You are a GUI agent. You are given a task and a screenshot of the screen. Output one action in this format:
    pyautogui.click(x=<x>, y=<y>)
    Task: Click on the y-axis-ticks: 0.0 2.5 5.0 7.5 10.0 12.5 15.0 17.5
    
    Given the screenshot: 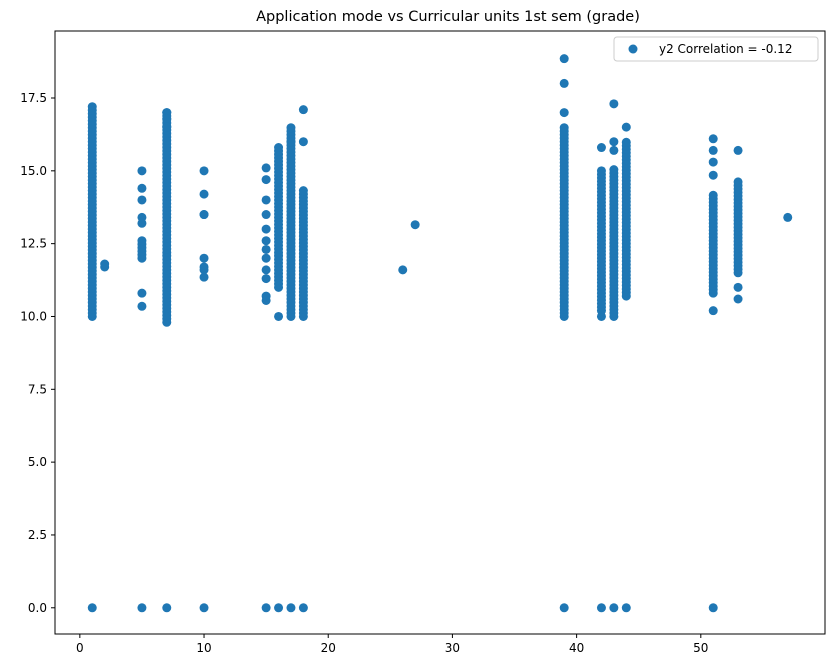 What is the action you would take?
    pyautogui.click(x=37, y=353)
    